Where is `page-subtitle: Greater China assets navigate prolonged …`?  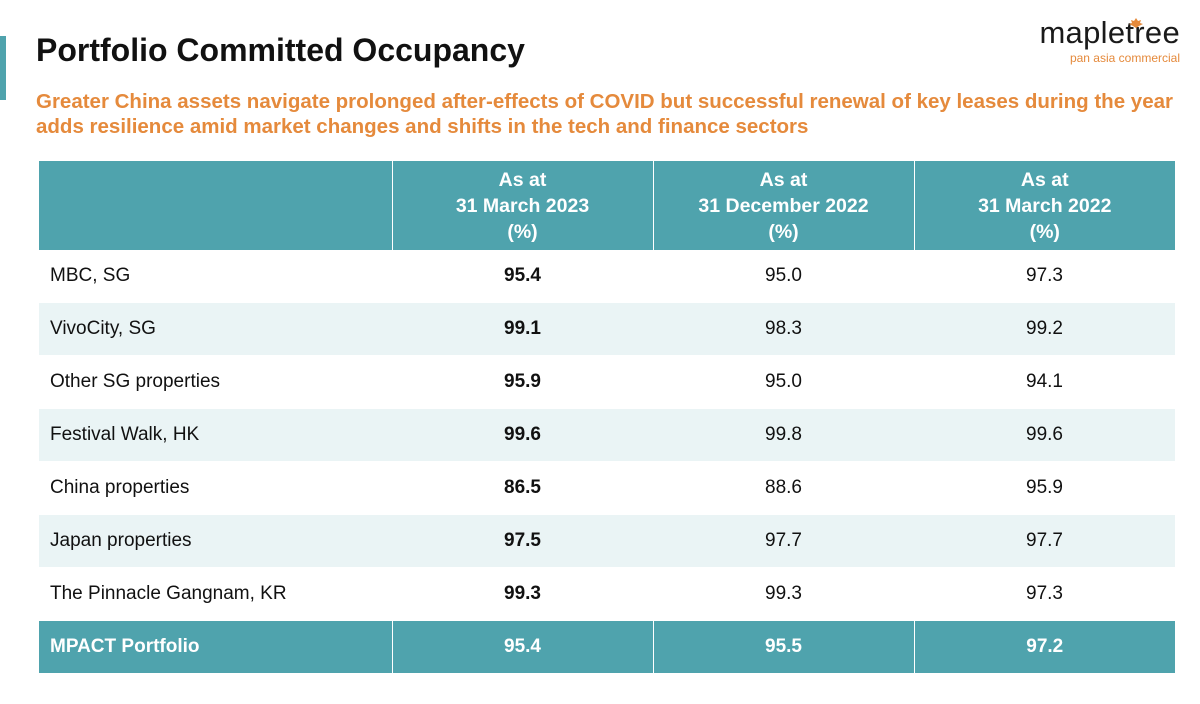
page-subtitle: Greater China assets navigate prolonged … is located at coordinates (604, 114).